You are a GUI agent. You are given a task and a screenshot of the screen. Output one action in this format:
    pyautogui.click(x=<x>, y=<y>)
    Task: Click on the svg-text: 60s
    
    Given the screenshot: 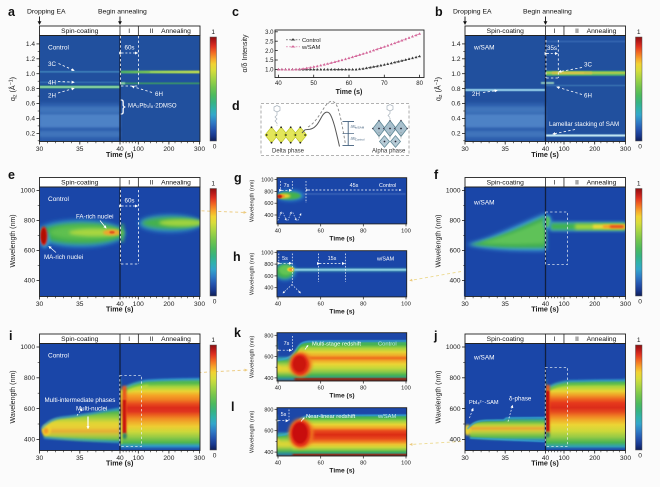 What is the action you would take?
    pyautogui.click(x=130, y=201)
    